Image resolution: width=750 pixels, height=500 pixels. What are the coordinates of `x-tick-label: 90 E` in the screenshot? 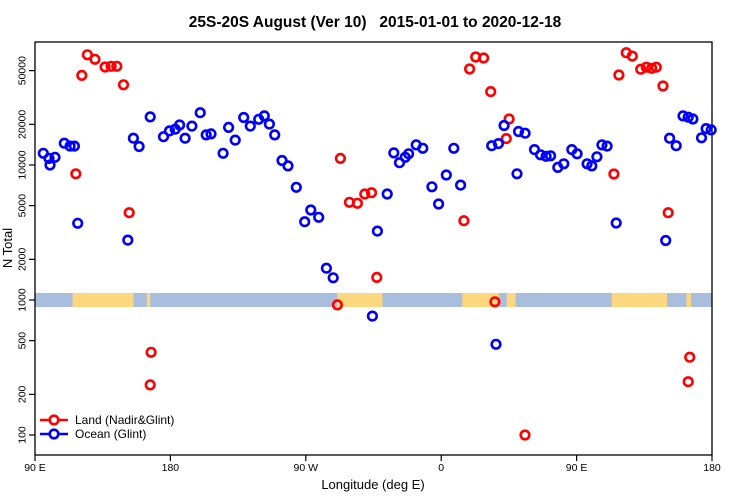 It's located at (577, 468).